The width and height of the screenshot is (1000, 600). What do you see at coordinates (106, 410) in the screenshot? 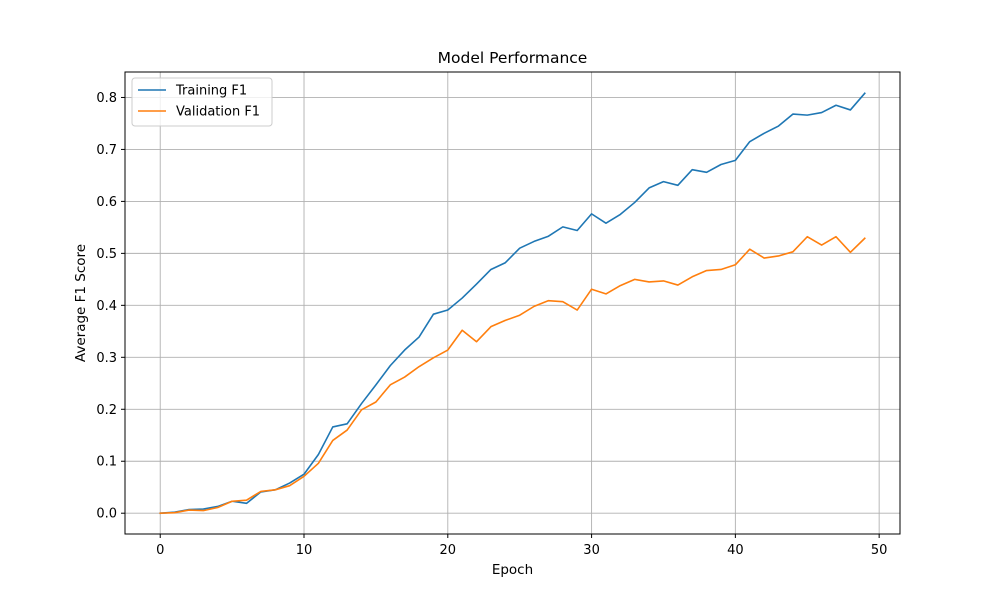
I see `y-tick-label: 0.2` at bounding box center [106, 410].